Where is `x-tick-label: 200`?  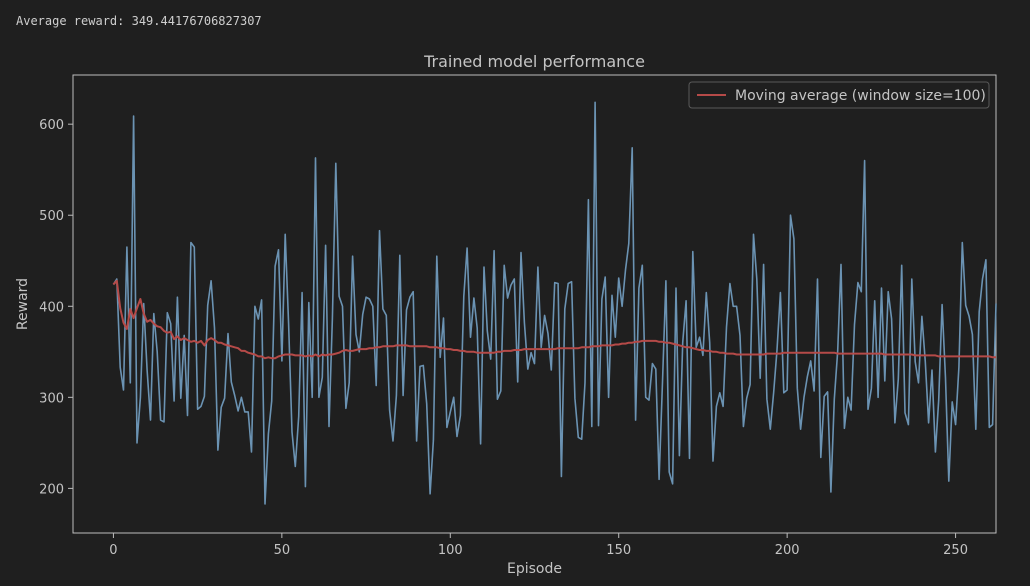
x-tick-label: 200 is located at coordinates (787, 550).